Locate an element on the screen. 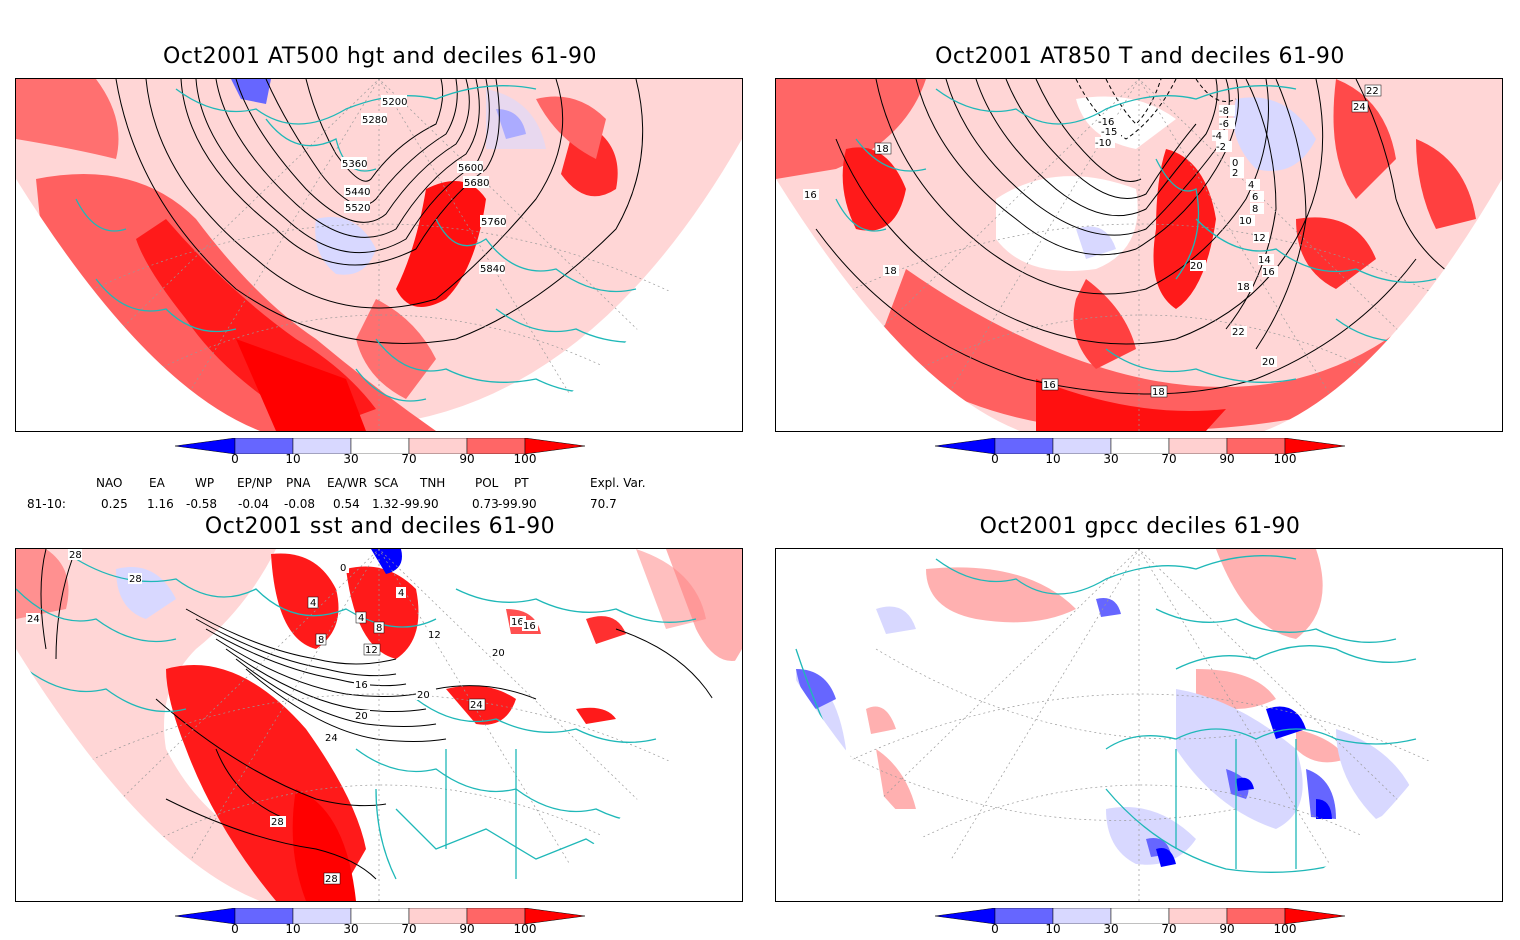 The image size is (1520, 940). contour-label: 5440 is located at coordinates (357, 192).